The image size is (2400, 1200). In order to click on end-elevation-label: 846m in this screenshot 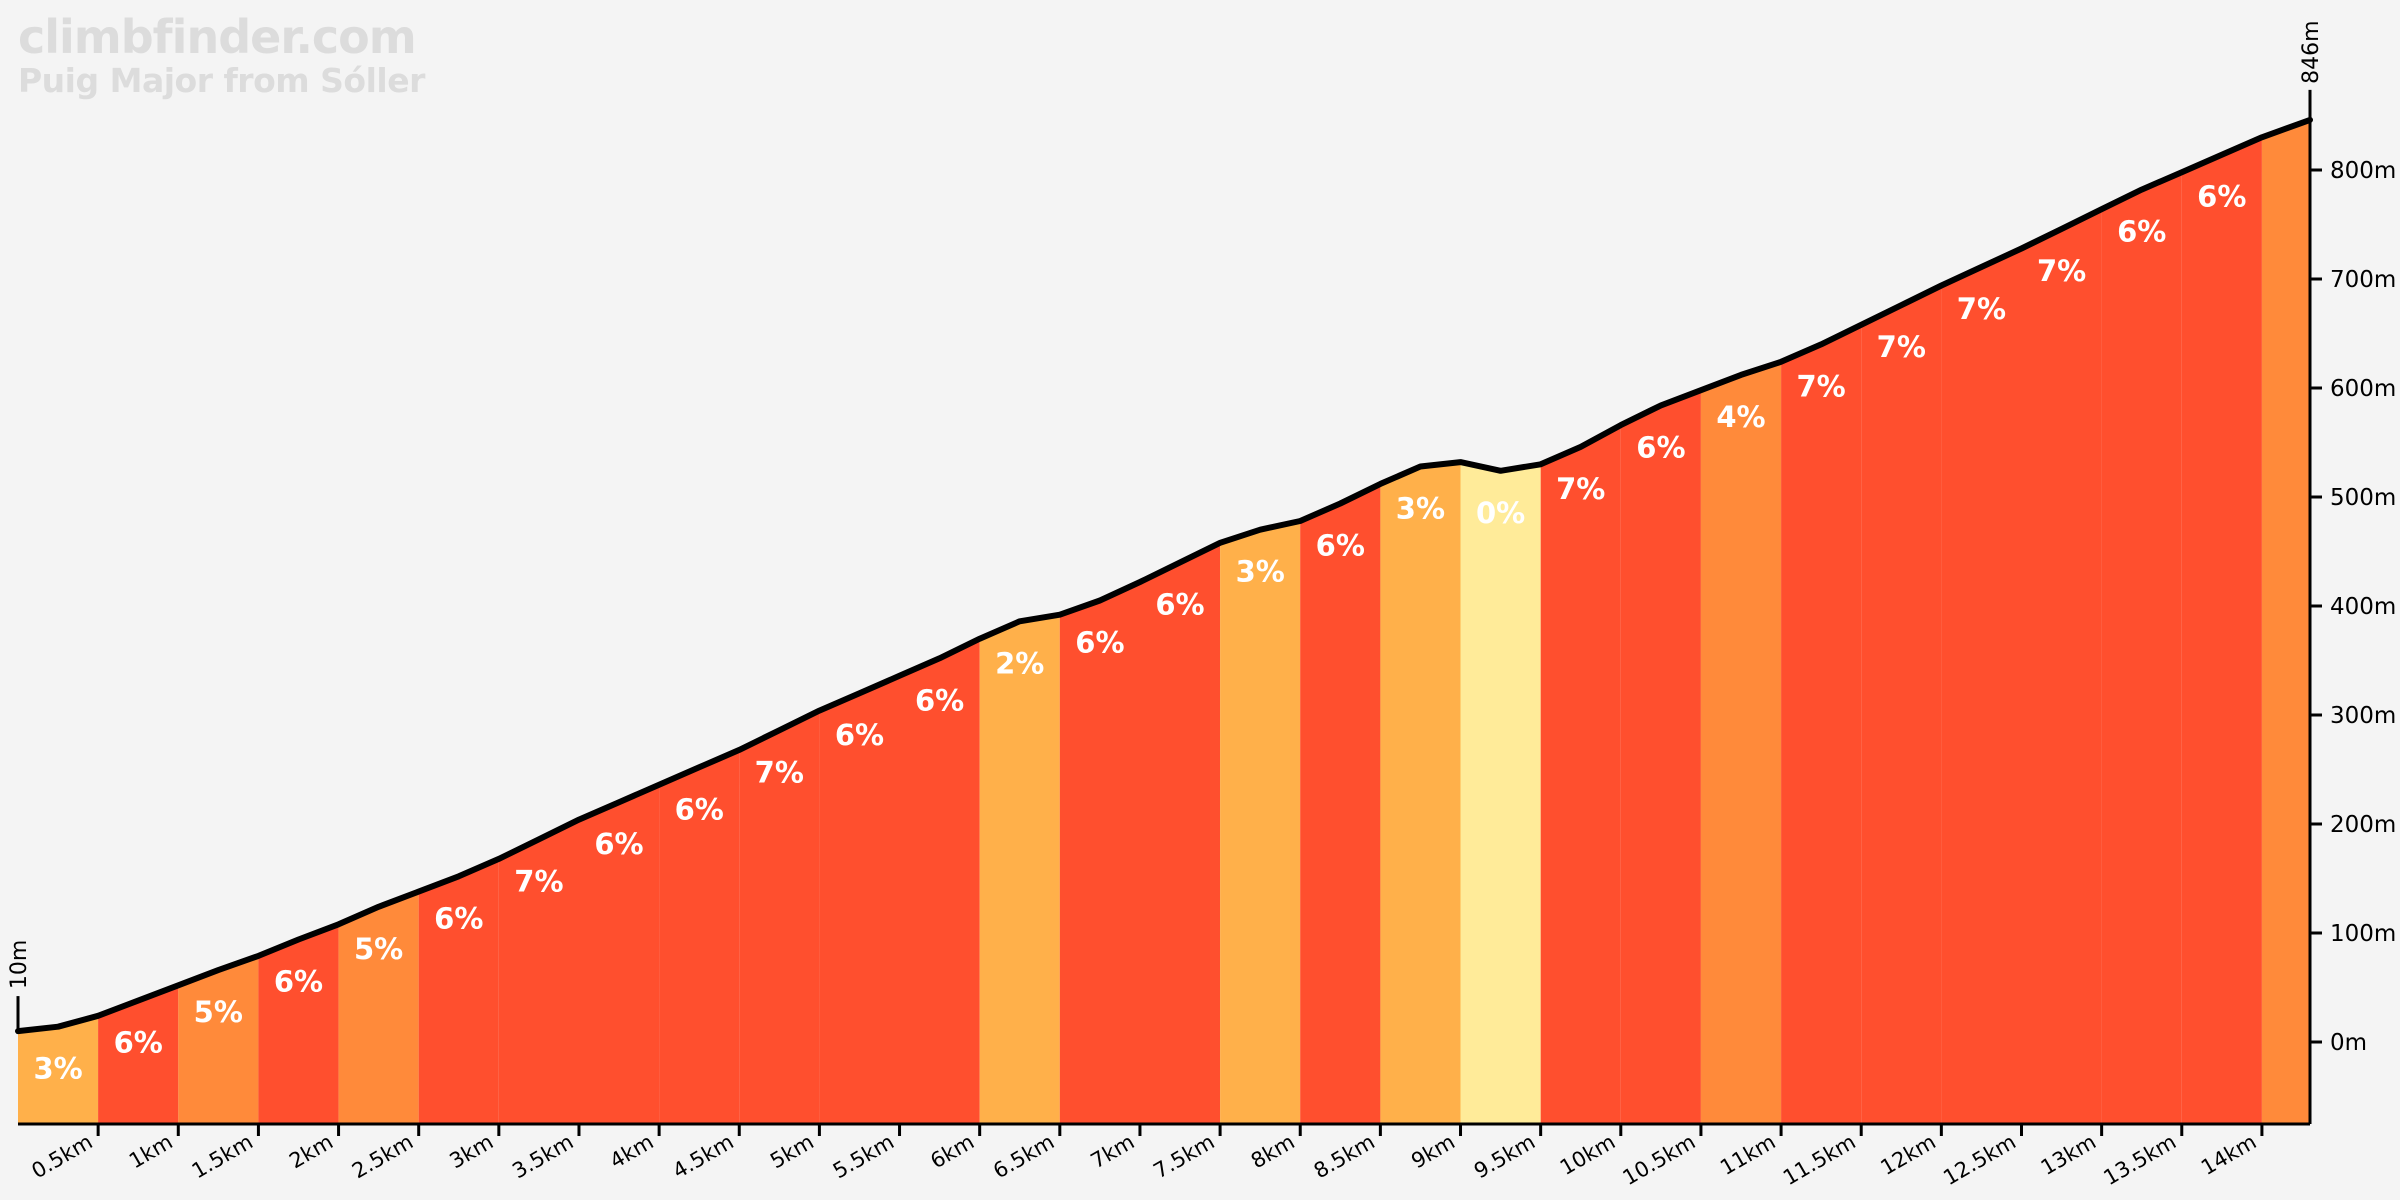, I will do `click(2311, 51)`.